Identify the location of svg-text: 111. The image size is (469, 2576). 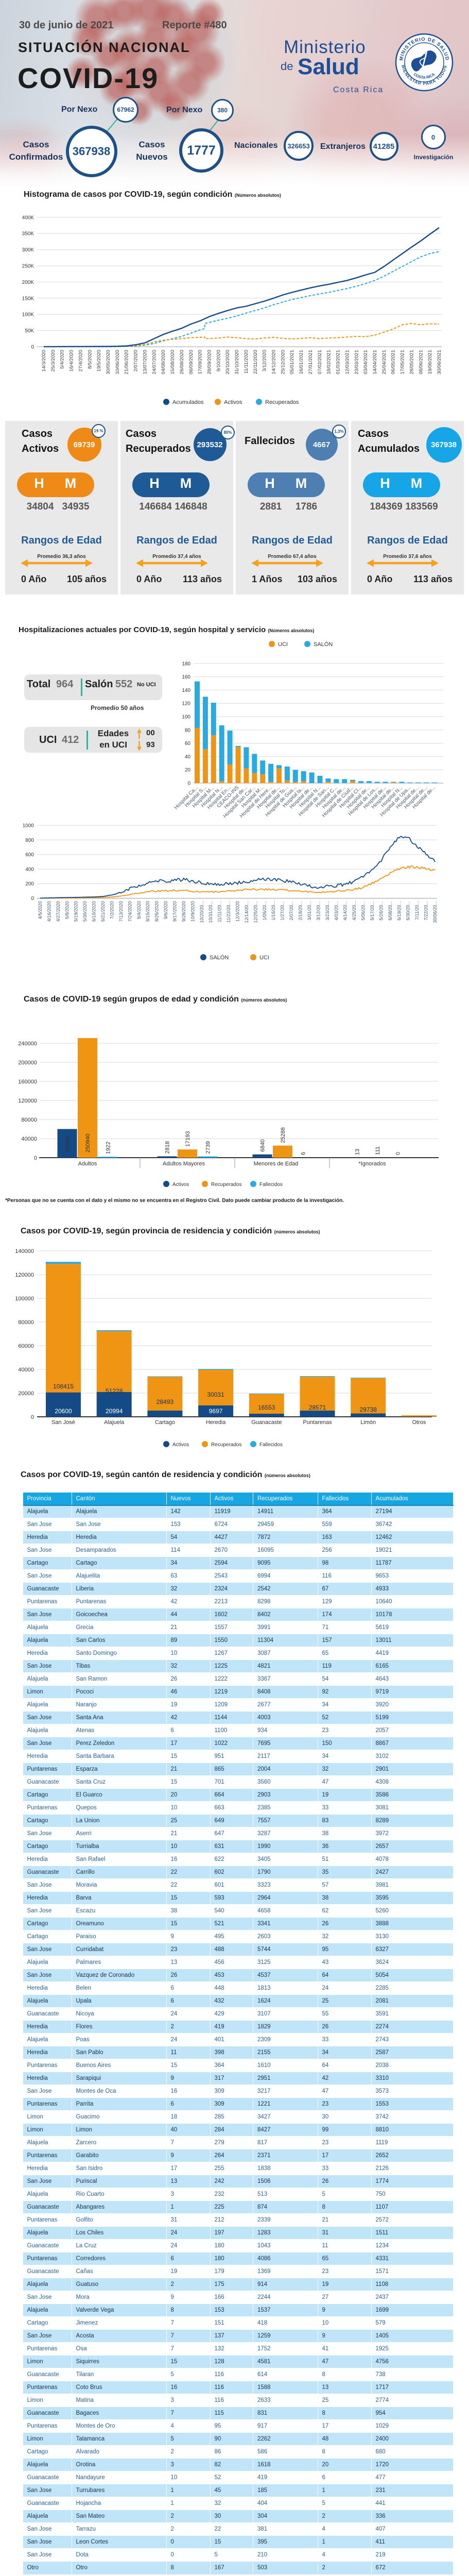
(378, 1150).